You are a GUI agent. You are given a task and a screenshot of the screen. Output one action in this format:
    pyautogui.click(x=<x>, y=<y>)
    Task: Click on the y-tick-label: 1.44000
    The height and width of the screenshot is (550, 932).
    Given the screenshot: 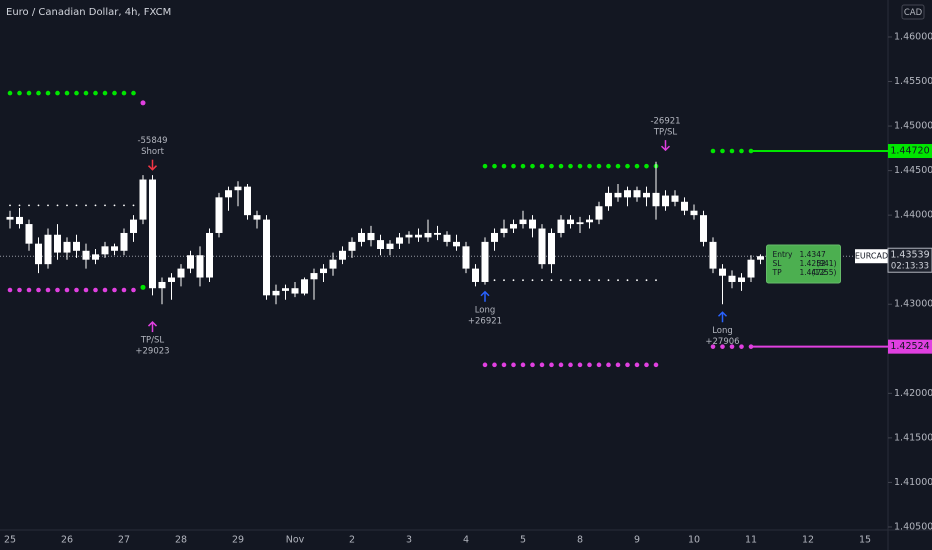 What is the action you would take?
    pyautogui.click(x=913, y=215)
    